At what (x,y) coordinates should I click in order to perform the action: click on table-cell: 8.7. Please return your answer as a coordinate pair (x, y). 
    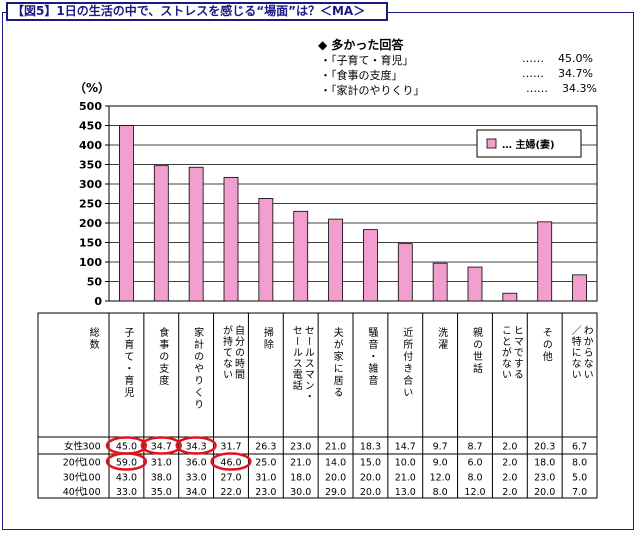
    Looking at the image, I should click on (474, 447).